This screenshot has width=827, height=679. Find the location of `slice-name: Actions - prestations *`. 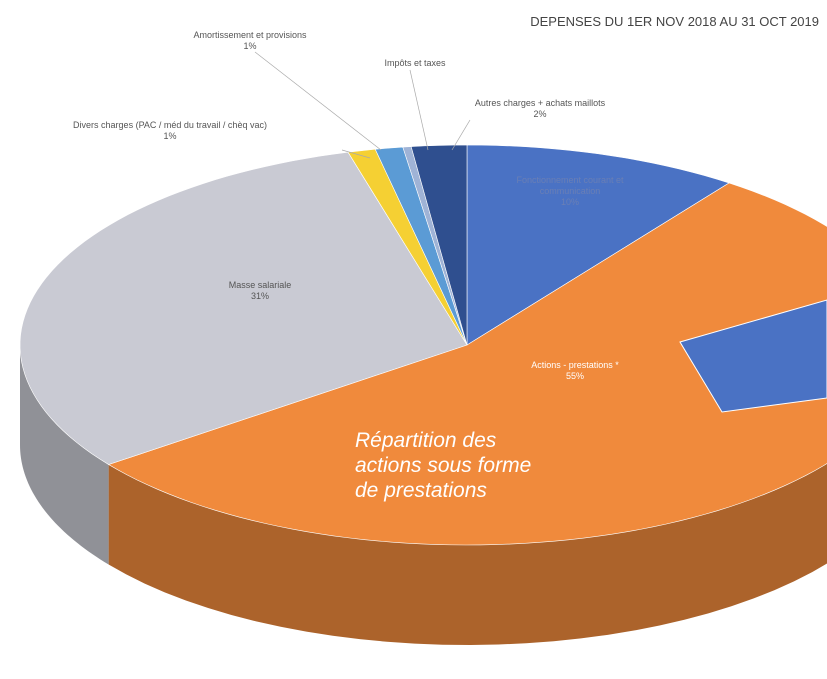

slice-name: Actions - prestations * is located at coordinates (575, 365).